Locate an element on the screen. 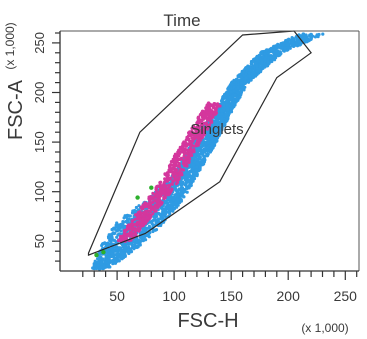 The image size is (367, 339). x-tick-label: 50 is located at coordinates (117, 296).